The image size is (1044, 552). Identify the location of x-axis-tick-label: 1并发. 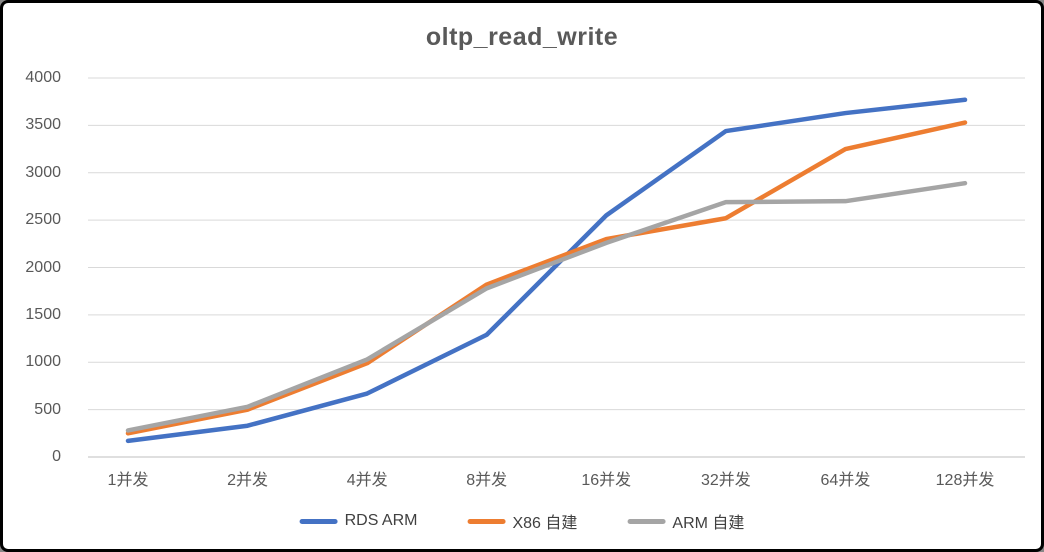
(128, 480).